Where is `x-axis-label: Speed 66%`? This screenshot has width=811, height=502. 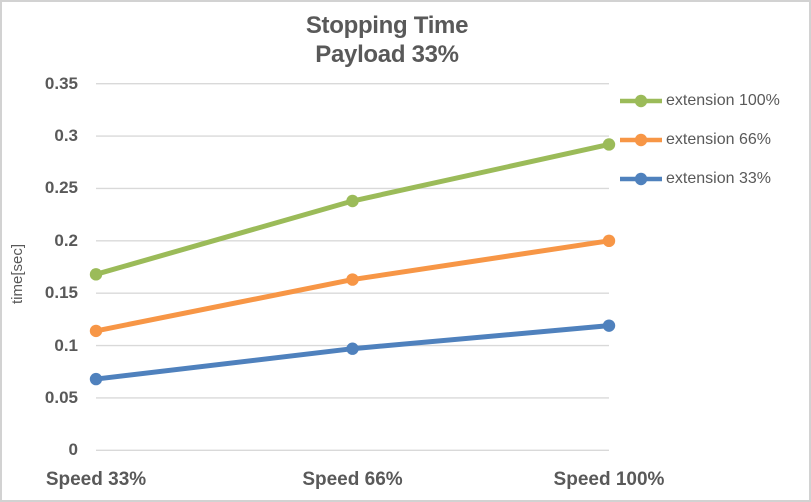
x-axis-label: Speed 66% is located at coordinates (352, 479).